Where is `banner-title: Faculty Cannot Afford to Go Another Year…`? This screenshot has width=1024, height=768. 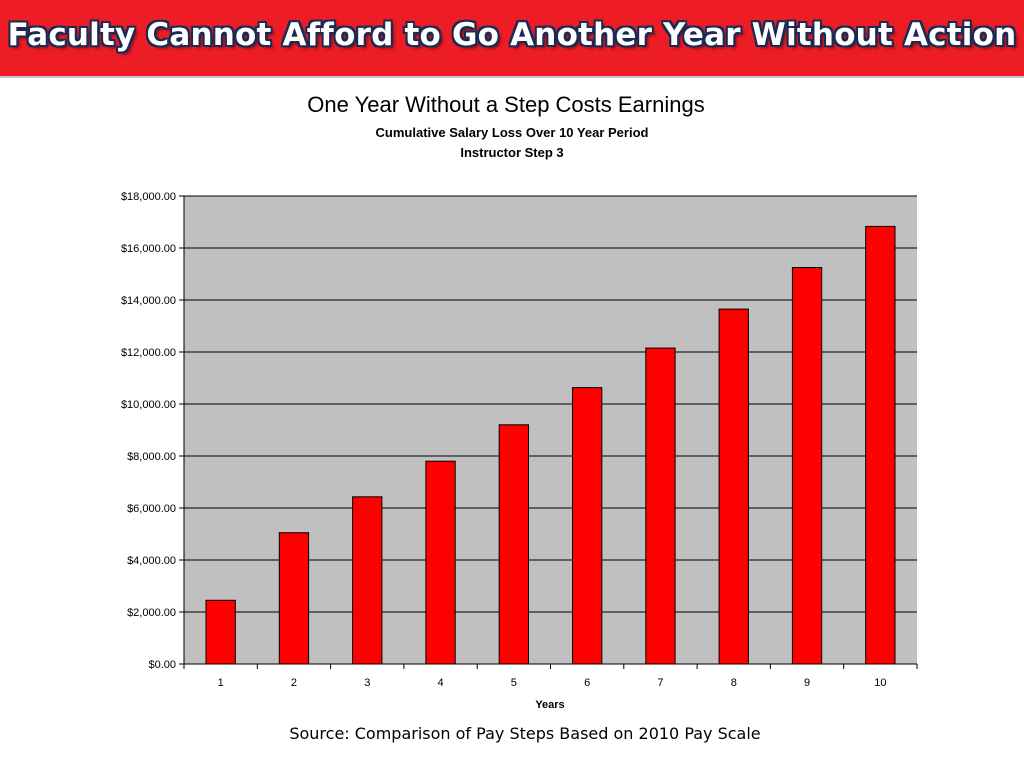 banner-title: Faculty Cannot Afford to Go Another Year… is located at coordinates (512, 35).